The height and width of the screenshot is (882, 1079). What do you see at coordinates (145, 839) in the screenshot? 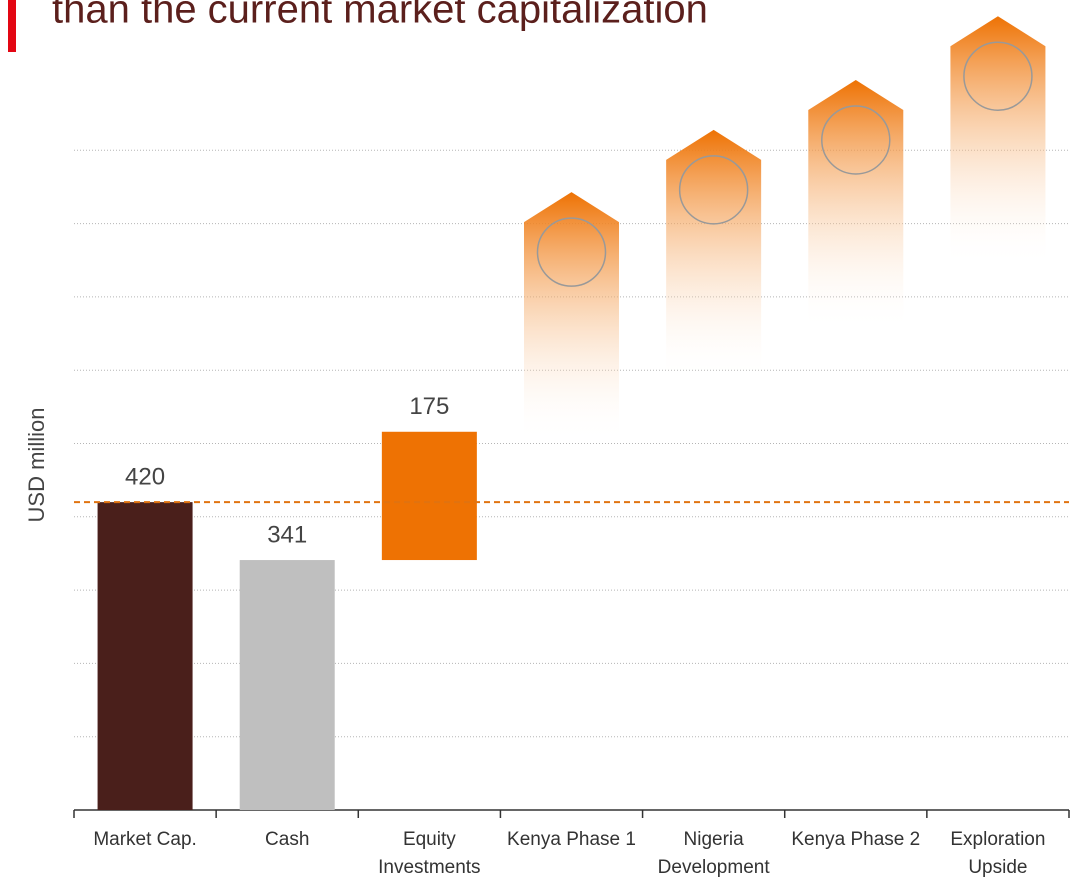
I see `x-tick-label: Market Cap.` at bounding box center [145, 839].